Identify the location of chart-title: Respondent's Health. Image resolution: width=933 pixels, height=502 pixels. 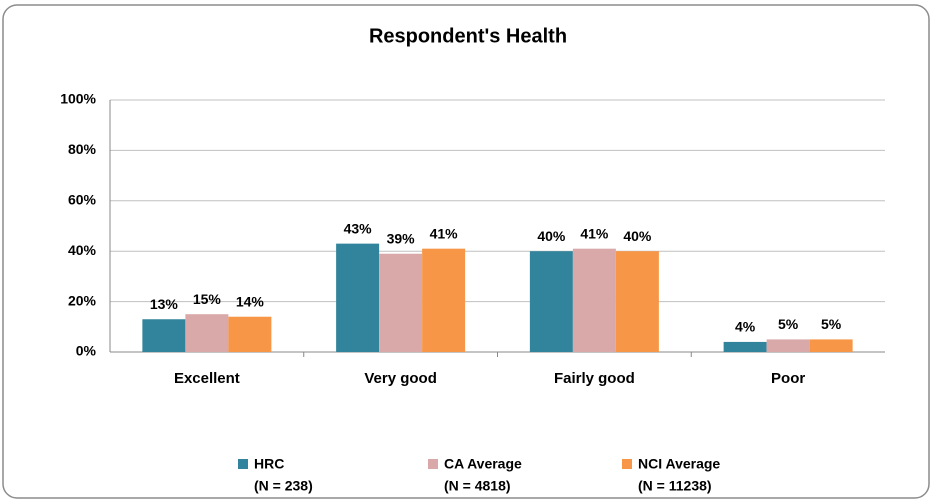
(468, 36).